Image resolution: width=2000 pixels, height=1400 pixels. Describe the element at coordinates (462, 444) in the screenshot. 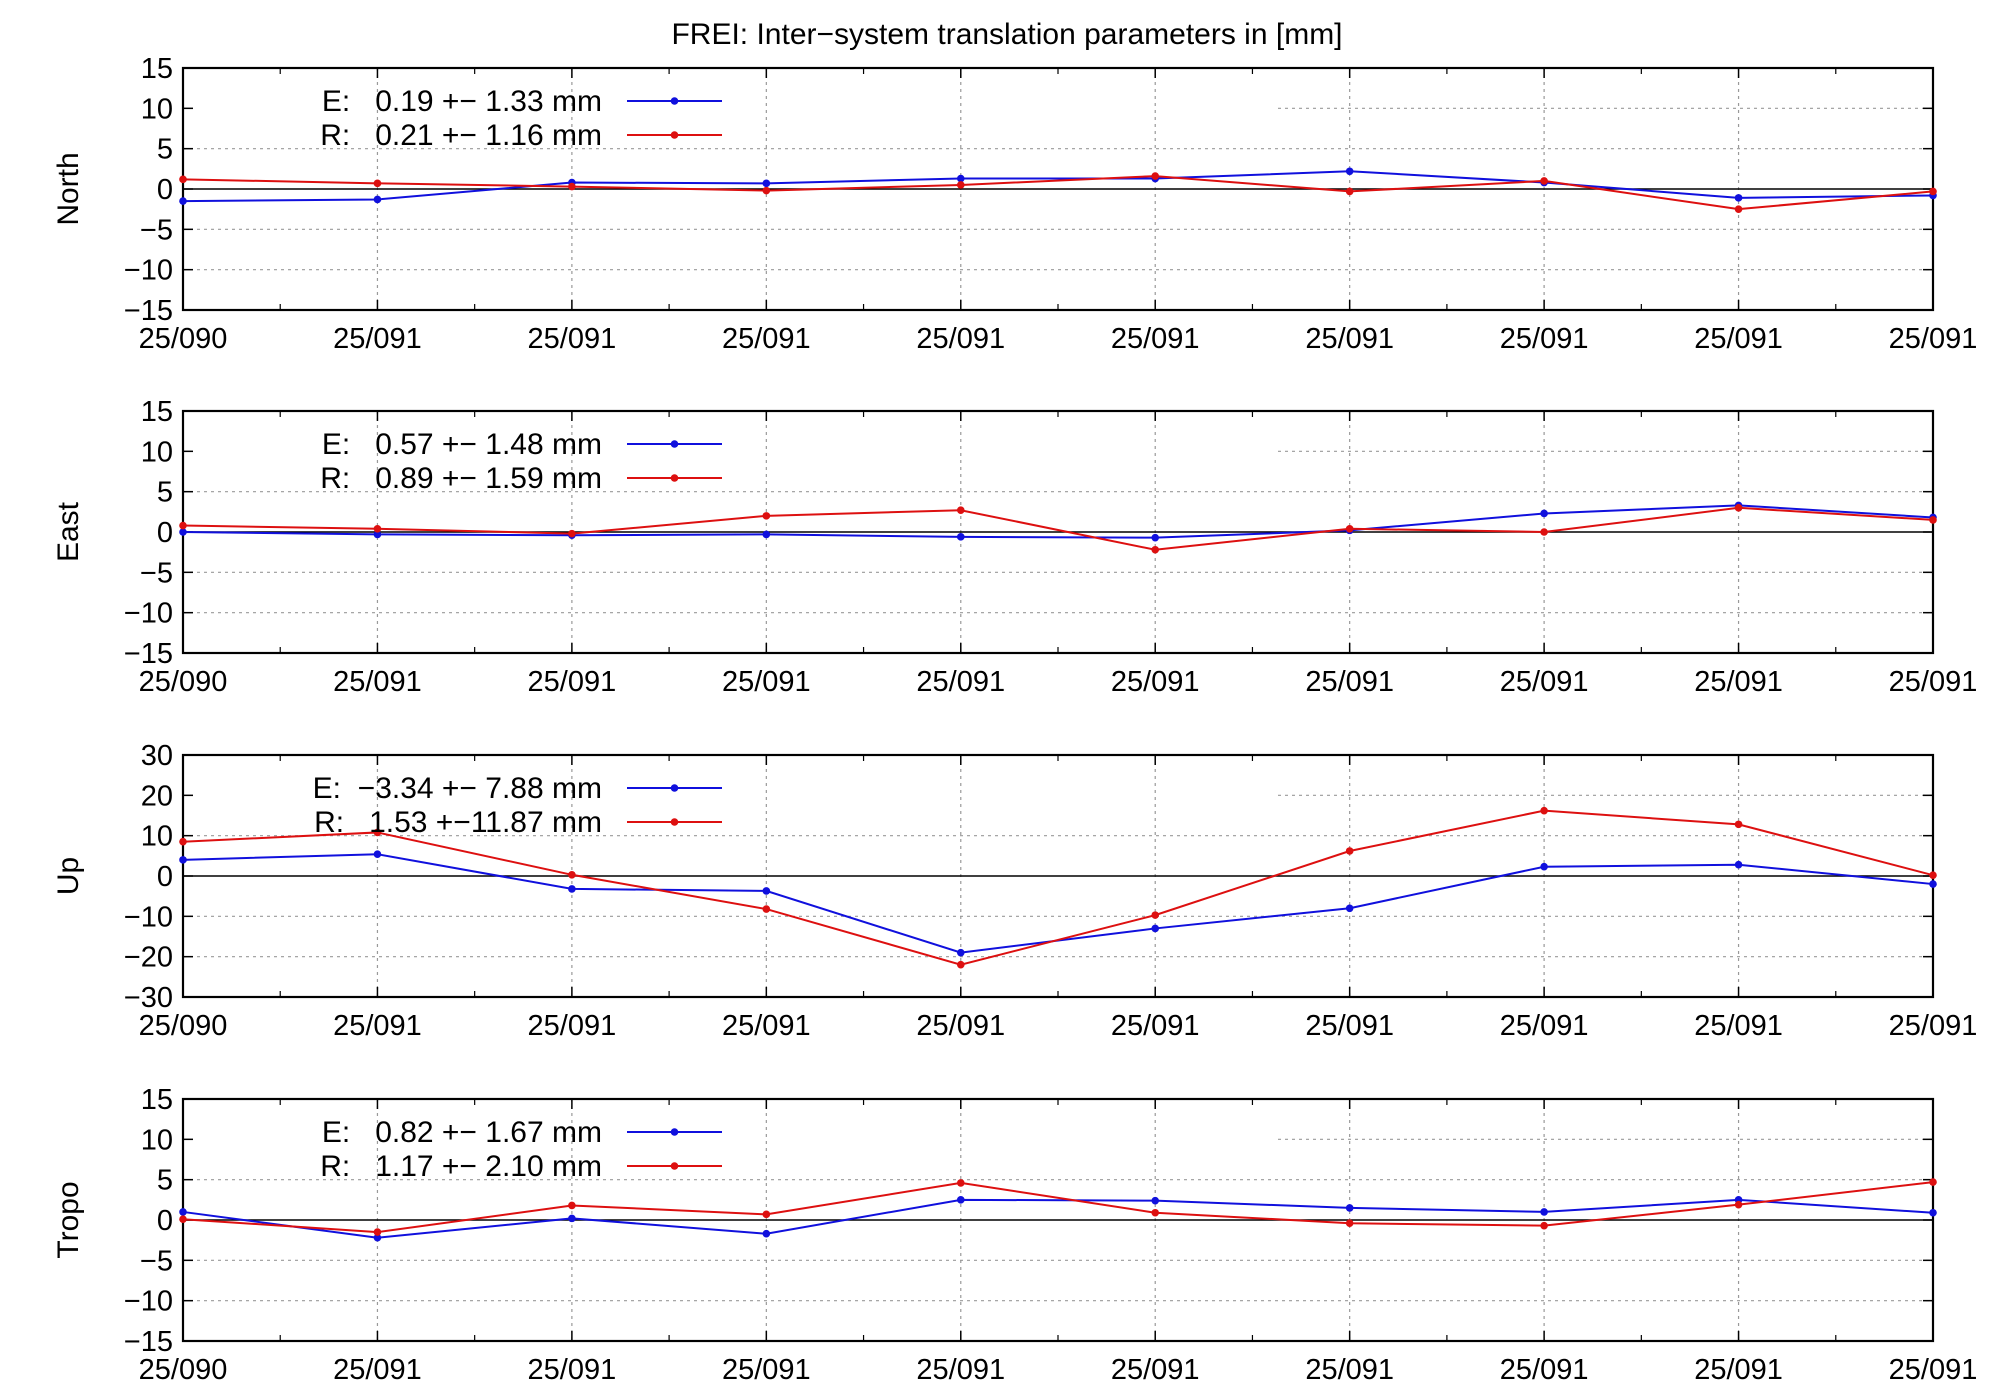

I see `legend-label-e: E: 0.57 +− 1.48 mm` at that location.